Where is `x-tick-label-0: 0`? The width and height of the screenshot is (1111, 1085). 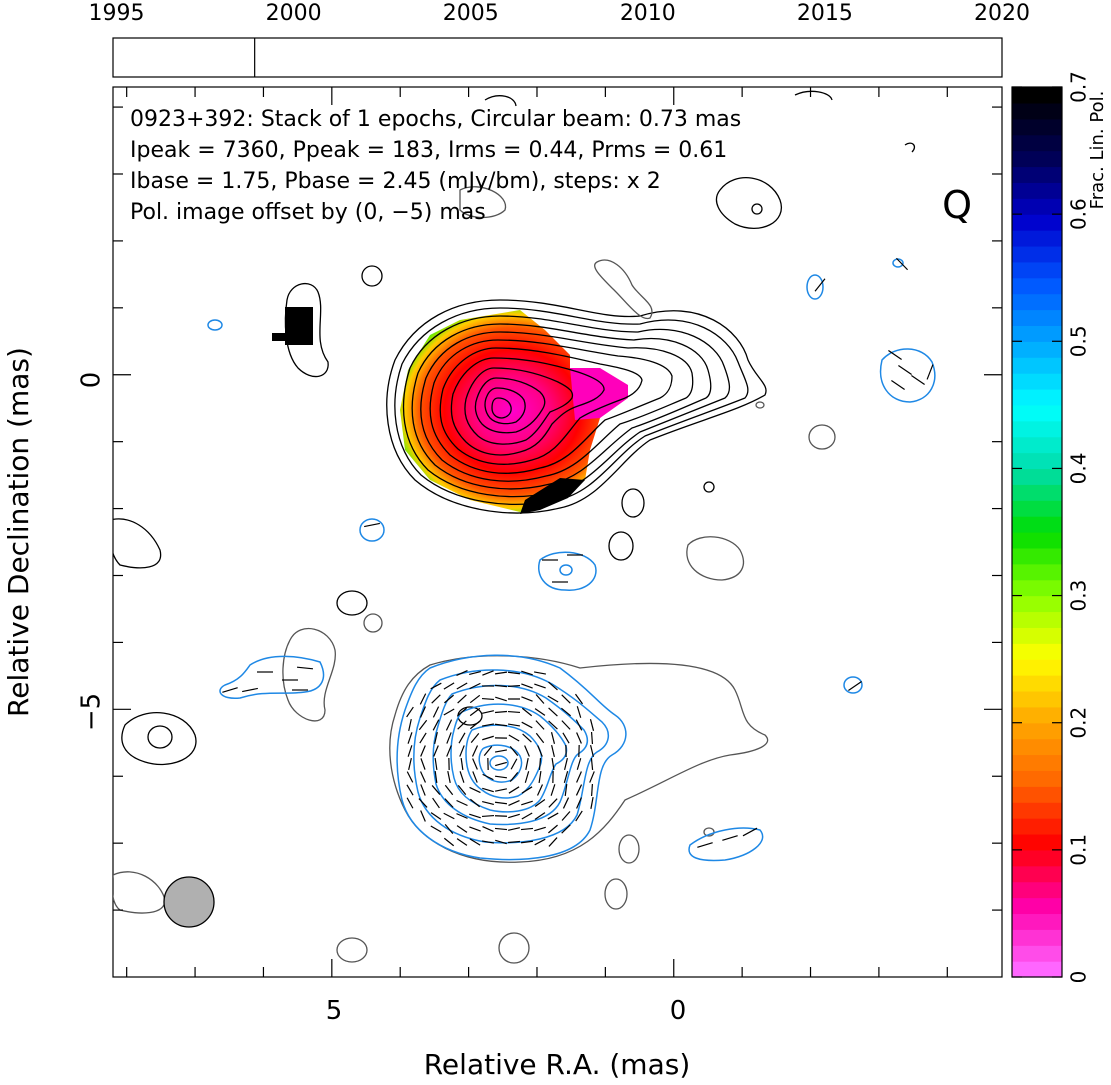
x-tick-label-0: 0 is located at coordinates (678, 1011).